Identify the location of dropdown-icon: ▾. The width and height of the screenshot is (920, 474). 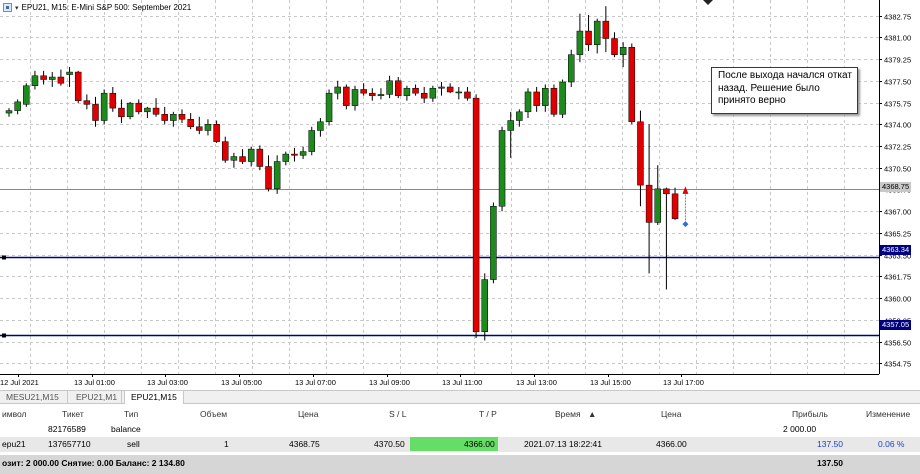
(17, 8).